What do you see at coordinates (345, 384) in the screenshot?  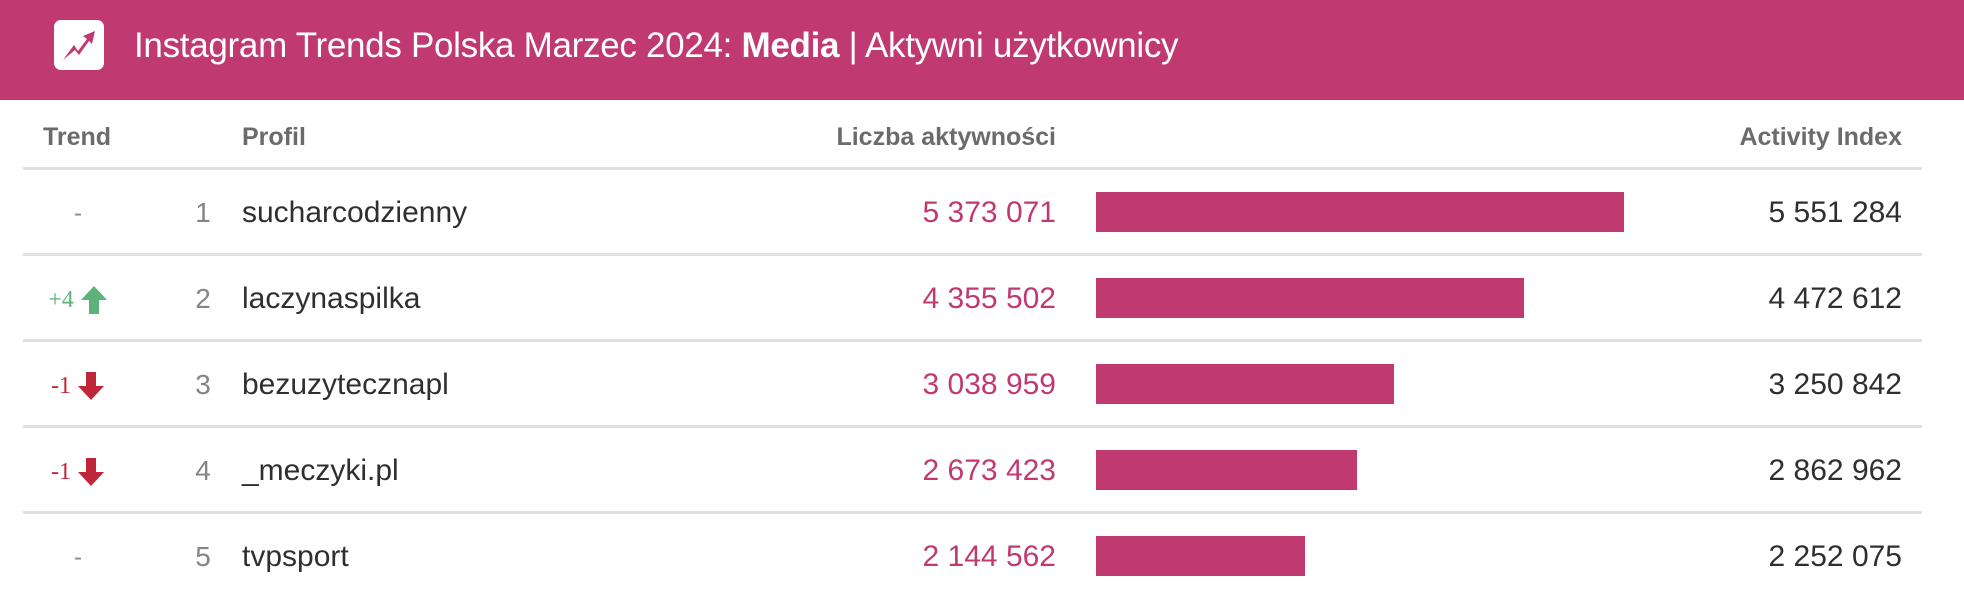 I see `profile-name: bezuzytecznapl` at bounding box center [345, 384].